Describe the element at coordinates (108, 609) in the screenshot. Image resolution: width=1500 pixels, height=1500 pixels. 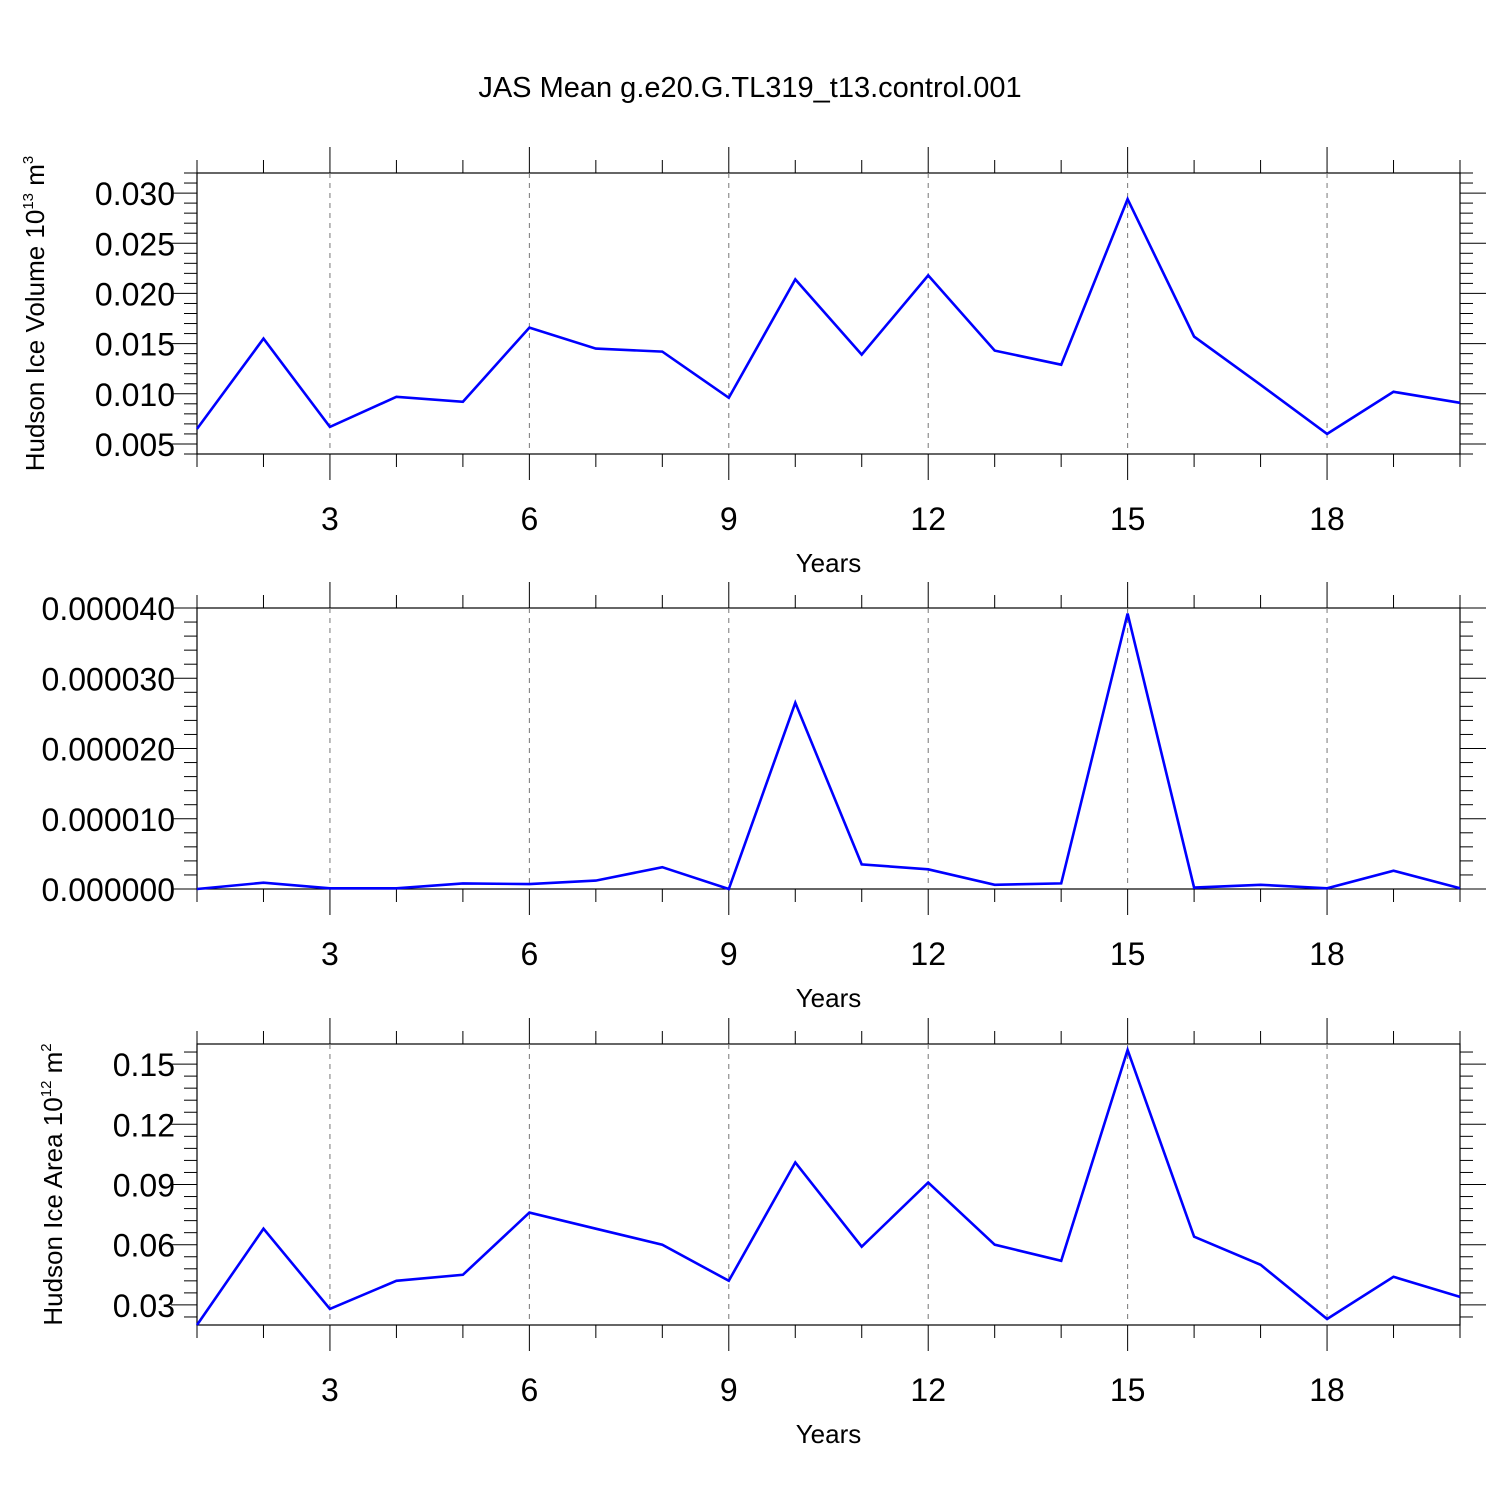
I see `y-tick-label: 0.000040` at that location.